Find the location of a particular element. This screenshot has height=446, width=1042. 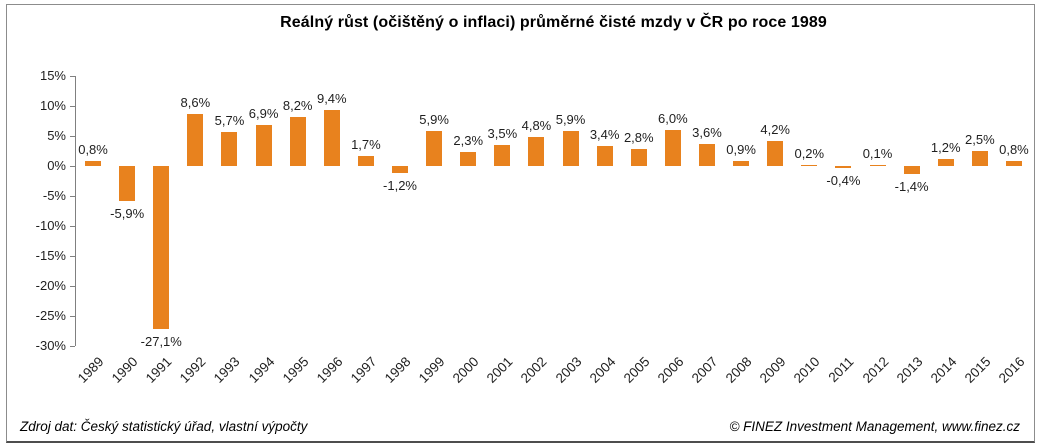

bar-1993 is located at coordinates (229, 148).